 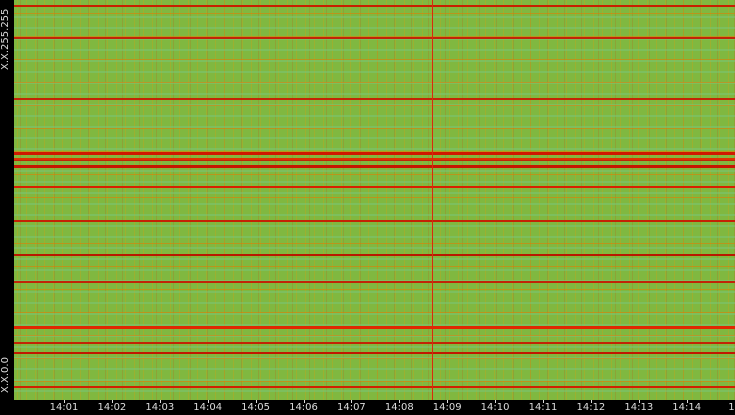 I want to click on x-tick-label: 14:05, so click(x=256, y=407).